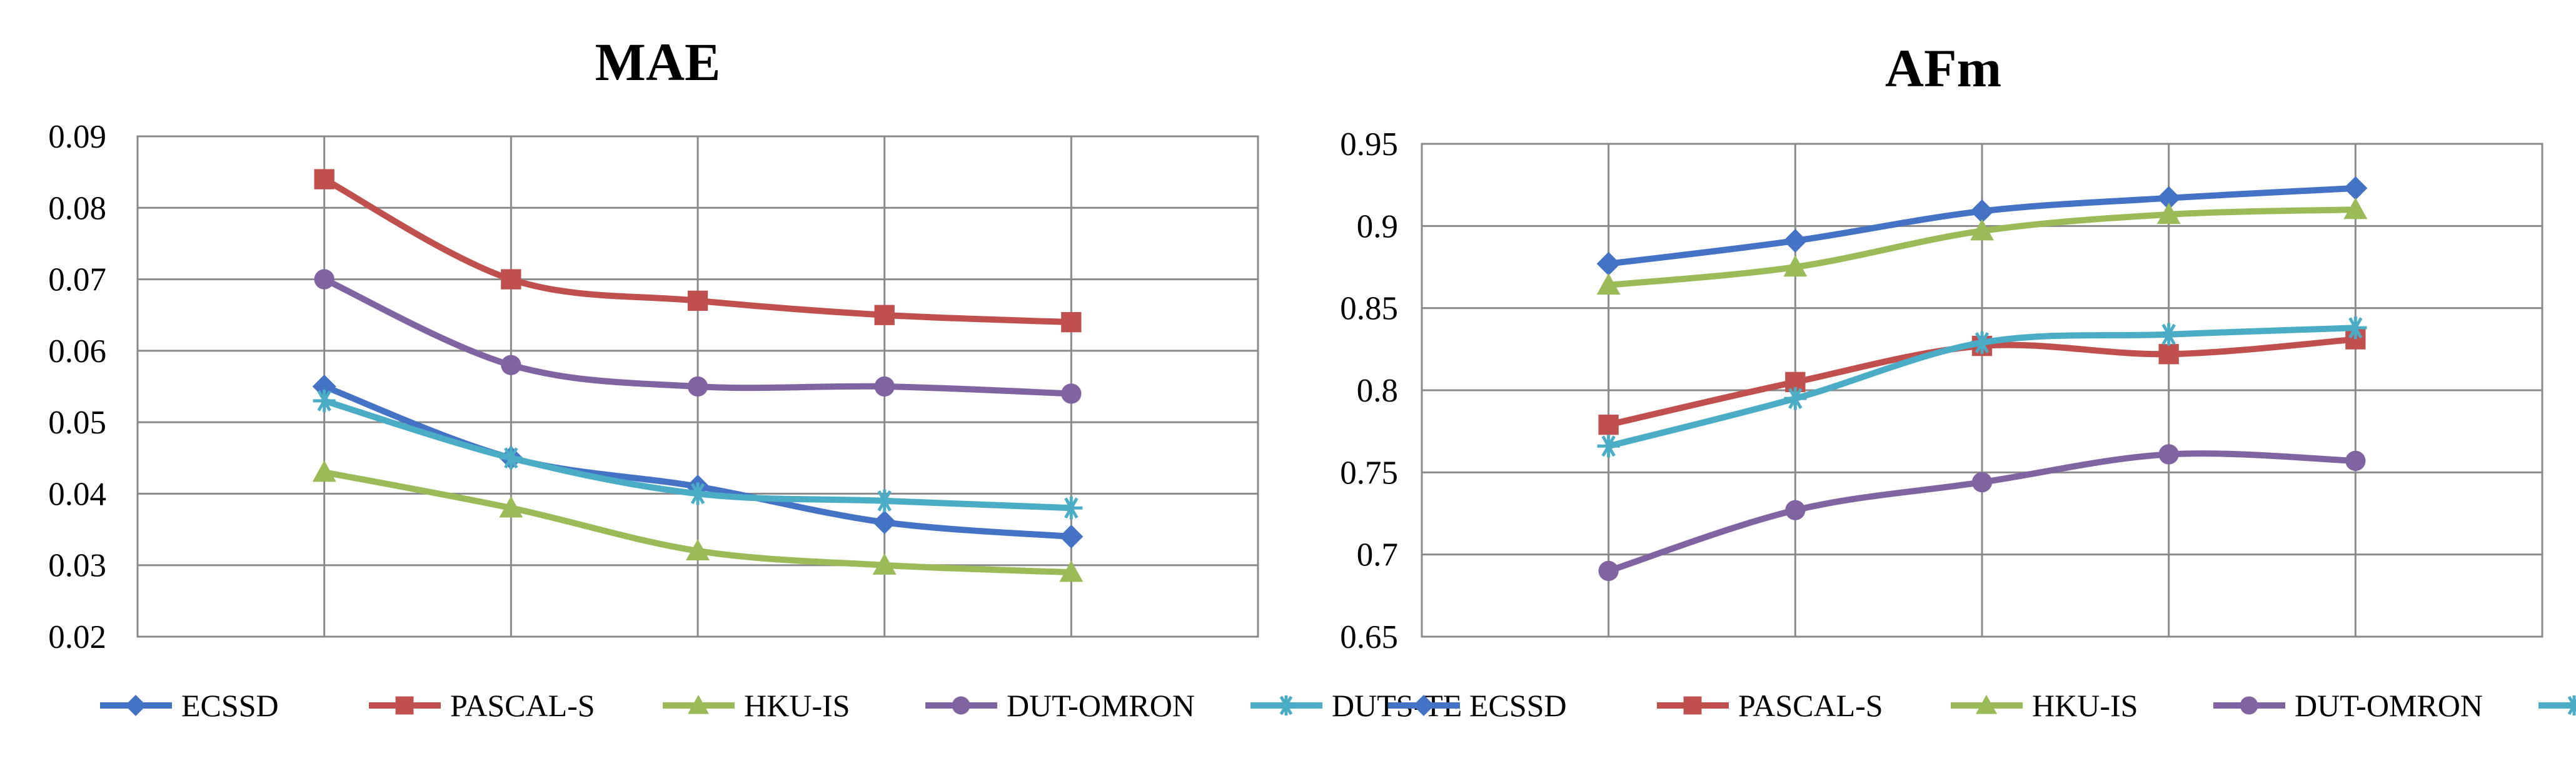  I want to click on y-tick-label: 0.95, so click(1369, 144).